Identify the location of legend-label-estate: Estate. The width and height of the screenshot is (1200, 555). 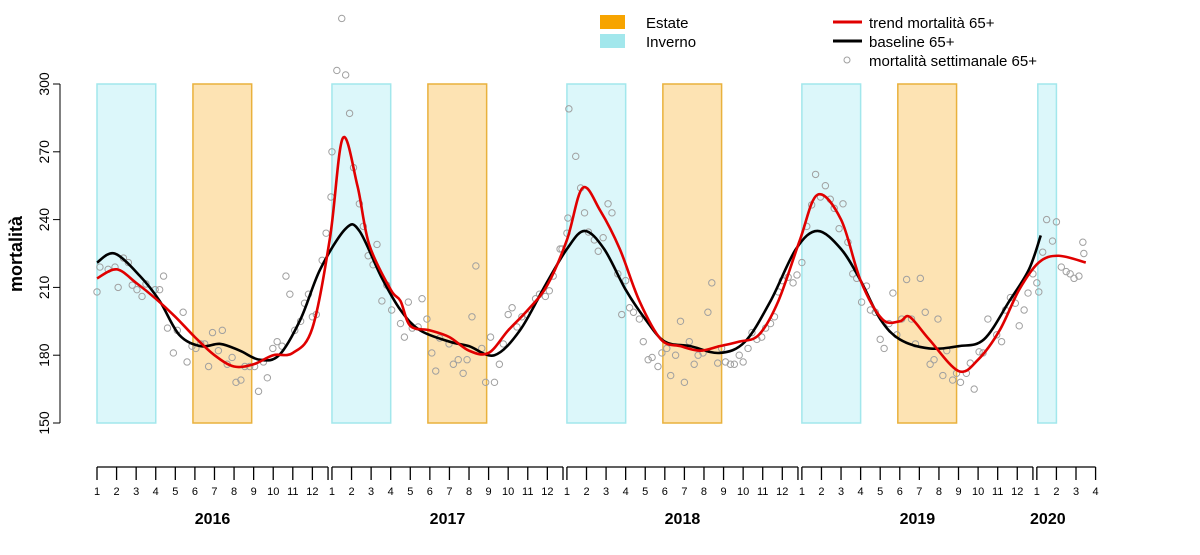
(667, 23).